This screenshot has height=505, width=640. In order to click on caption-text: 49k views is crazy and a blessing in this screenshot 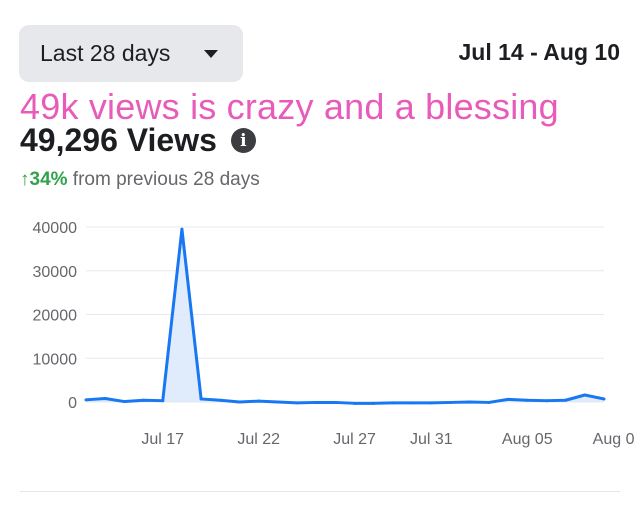, I will do `click(289, 106)`.